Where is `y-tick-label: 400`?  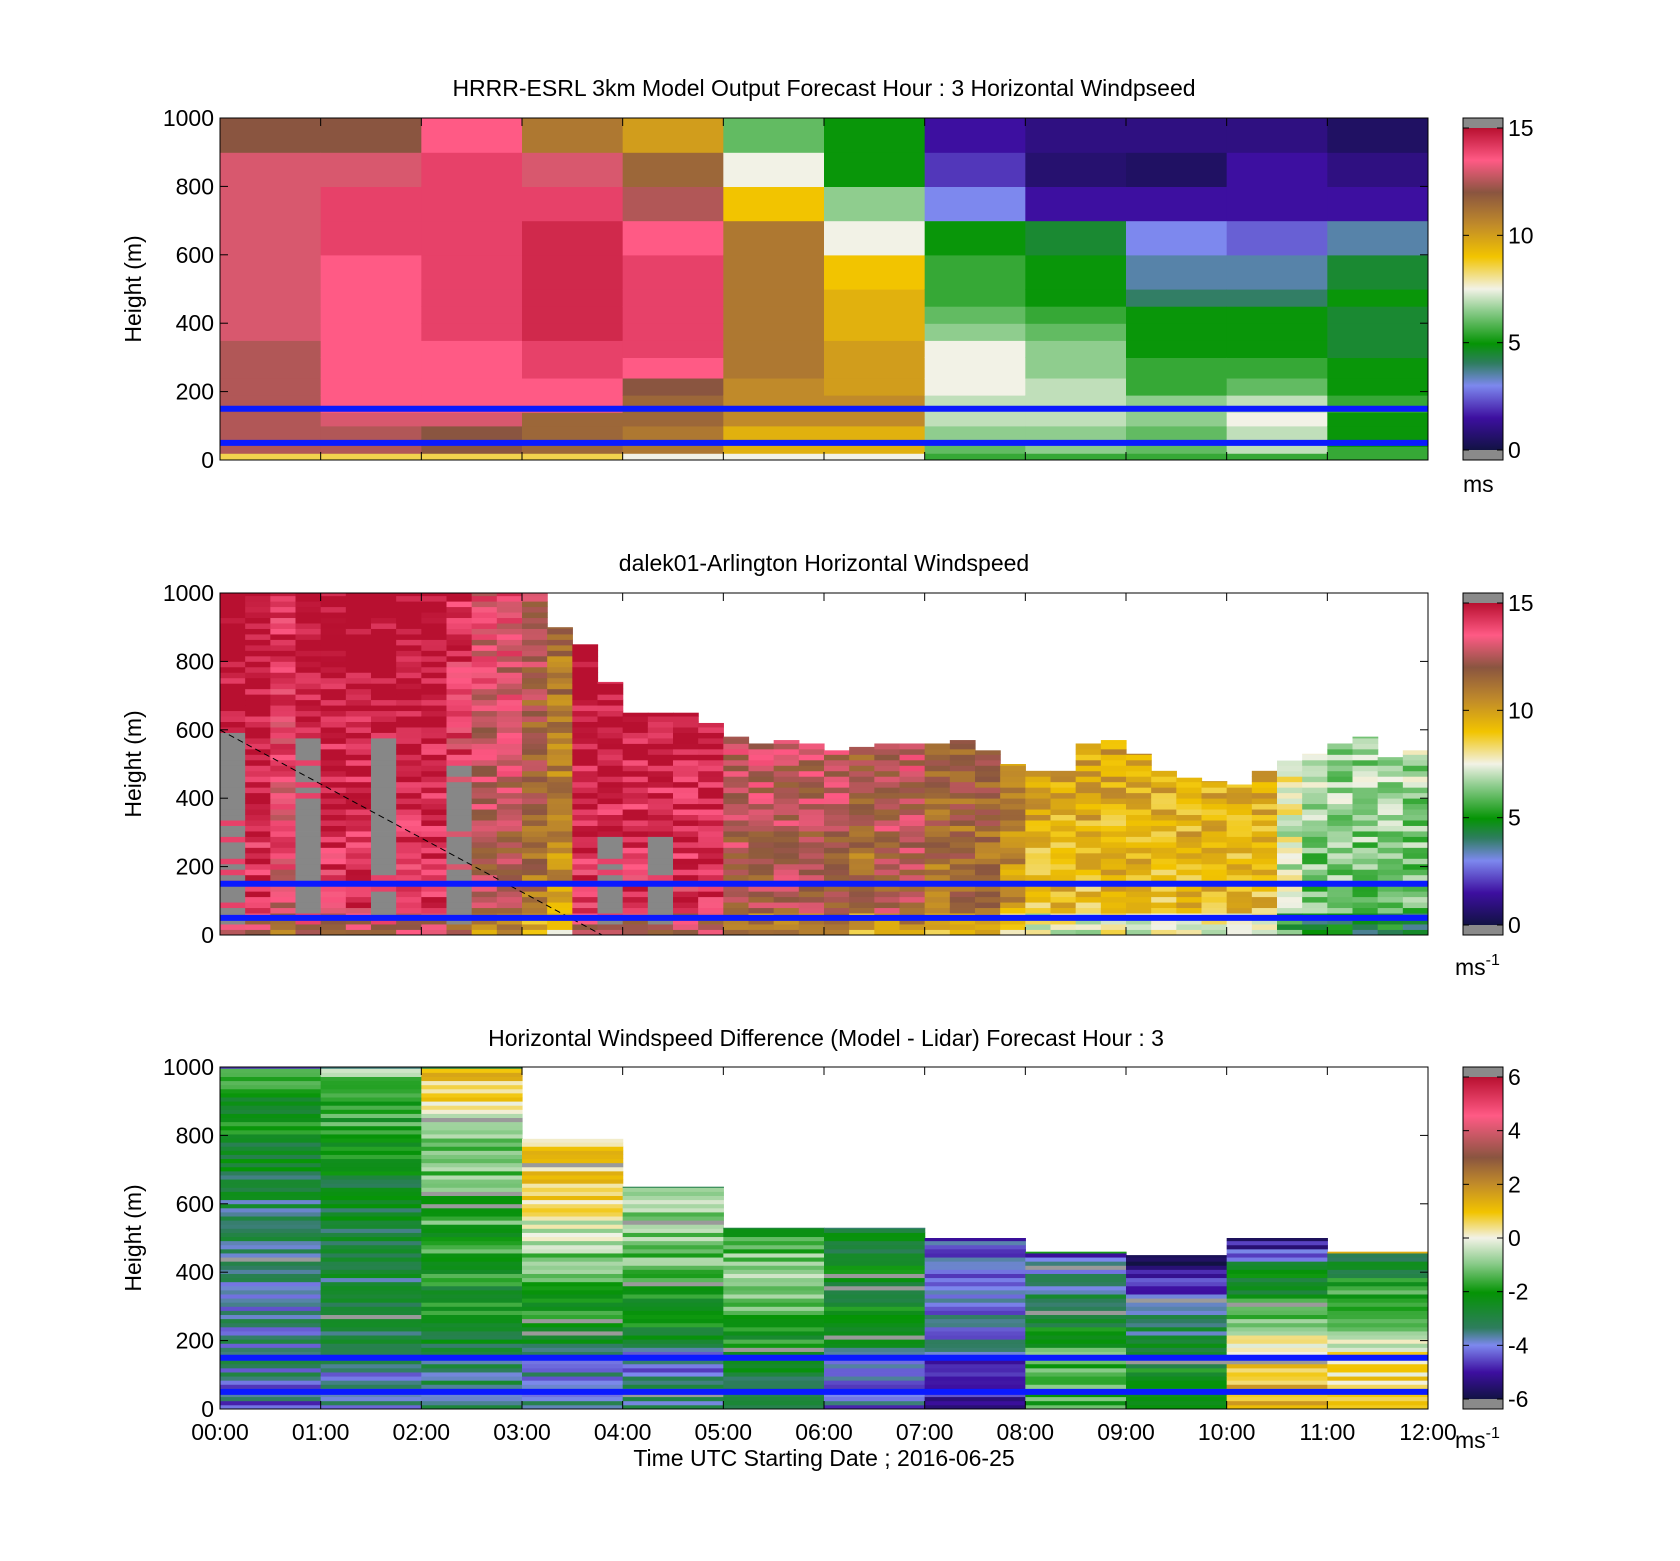 y-tick-label: 400 is located at coordinates (195, 1272).